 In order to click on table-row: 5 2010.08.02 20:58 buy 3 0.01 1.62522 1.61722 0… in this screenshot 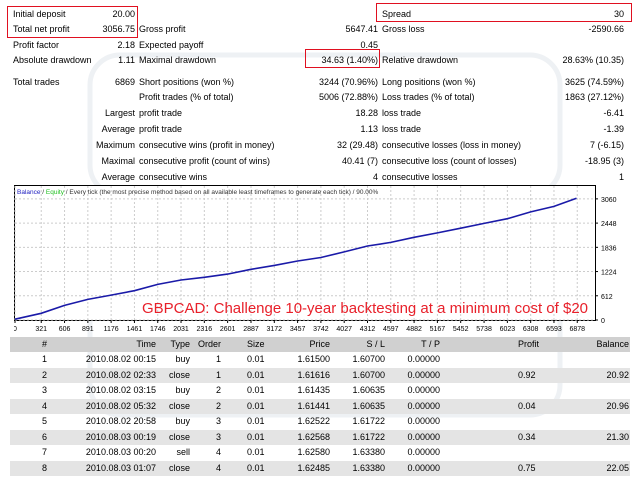, I will do `click(320, 422)`.